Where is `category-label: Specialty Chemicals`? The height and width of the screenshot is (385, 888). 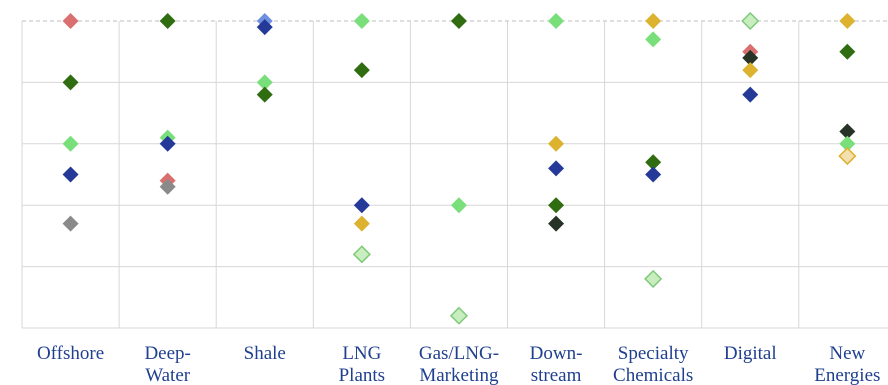 category-label: Specialty Chemicals is located at coordinates (653, 364).